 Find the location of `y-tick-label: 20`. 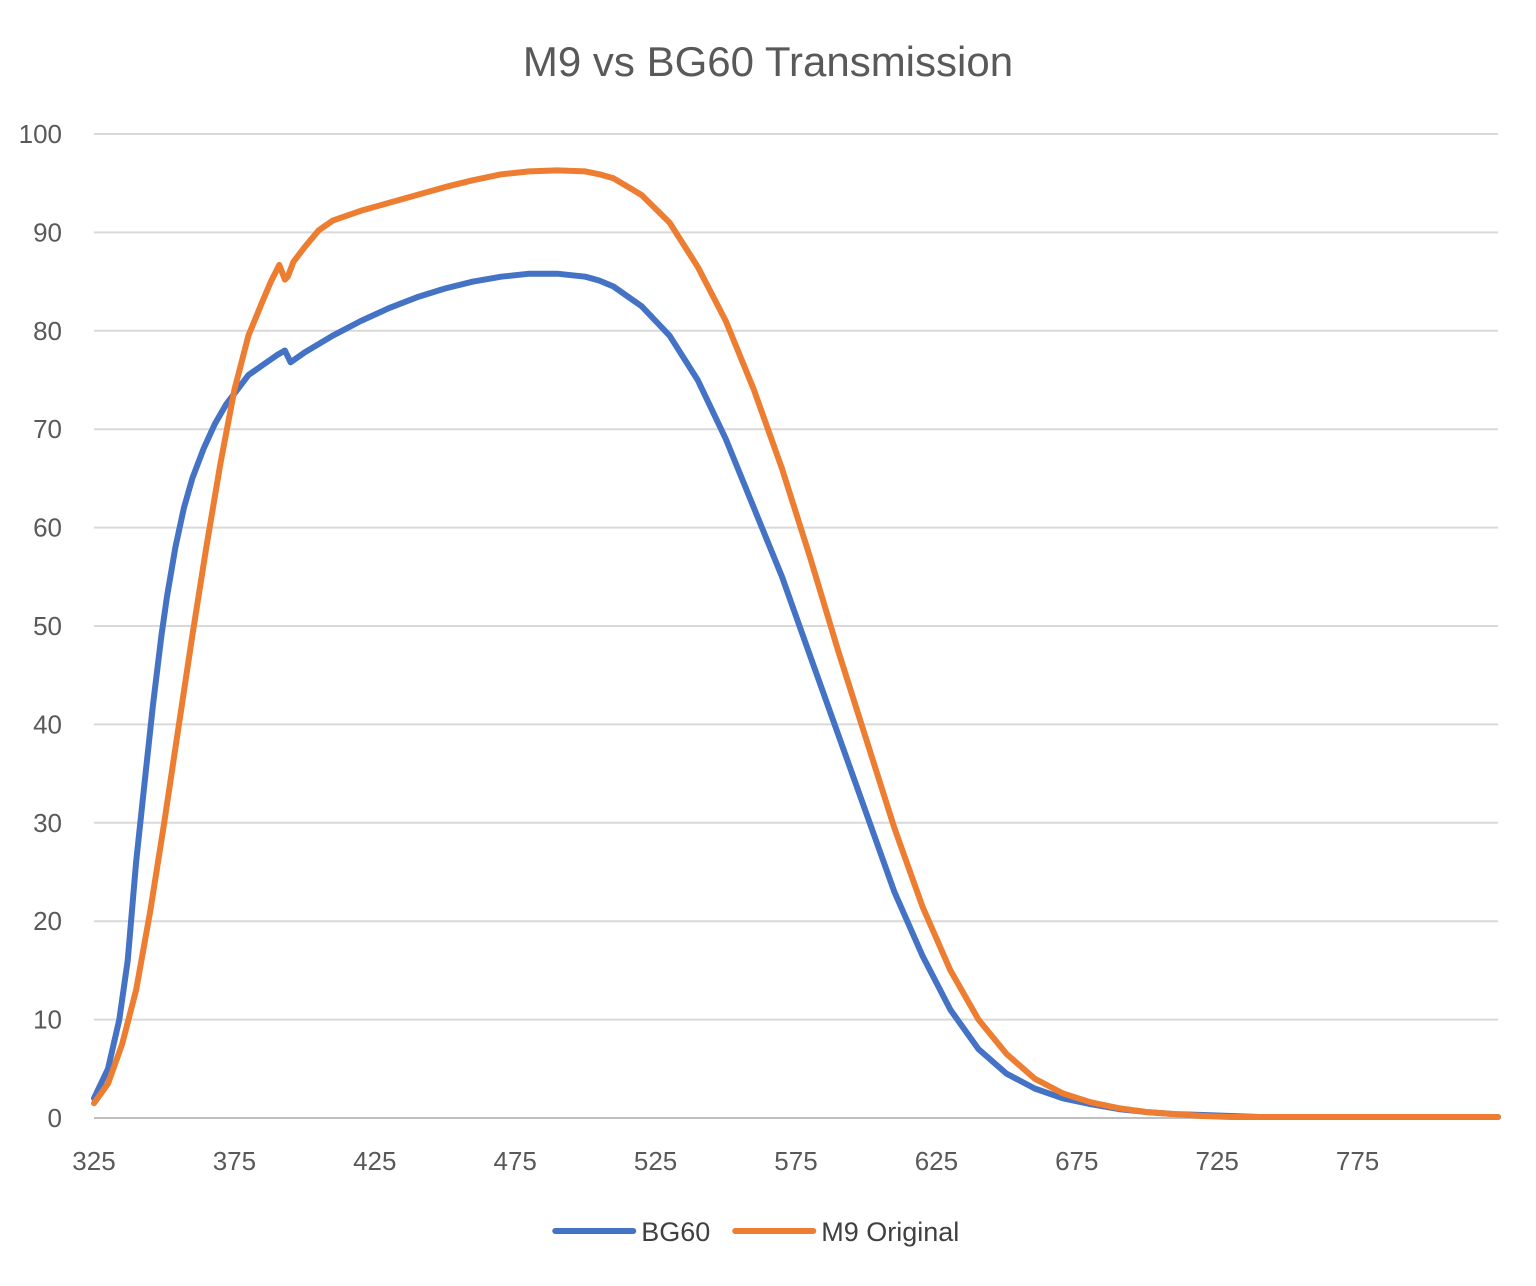

y-tick-label: 20 is located at coordinates (47, 921).